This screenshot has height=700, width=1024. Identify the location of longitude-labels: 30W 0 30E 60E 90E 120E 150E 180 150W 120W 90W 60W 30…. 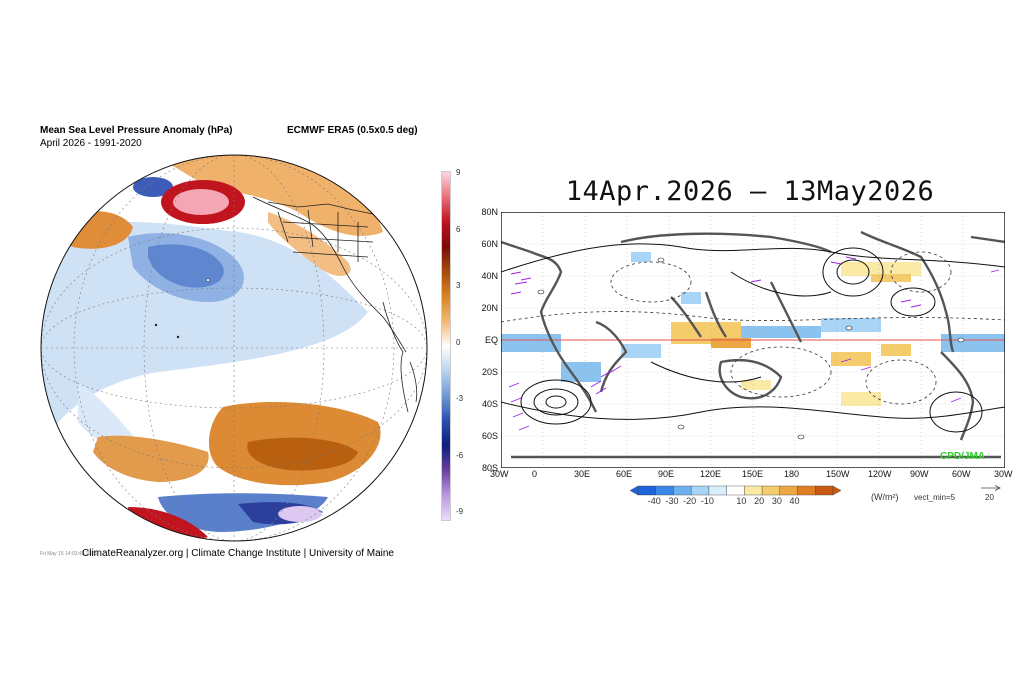
(755, 476).